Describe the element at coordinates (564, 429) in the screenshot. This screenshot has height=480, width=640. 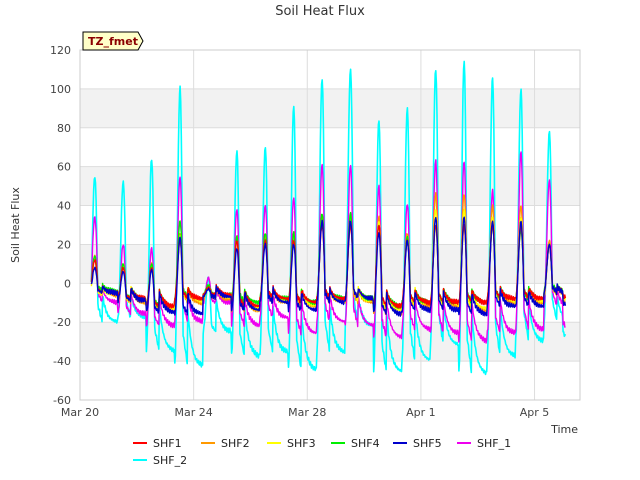
I see `x-axis-title: Time` at that location.